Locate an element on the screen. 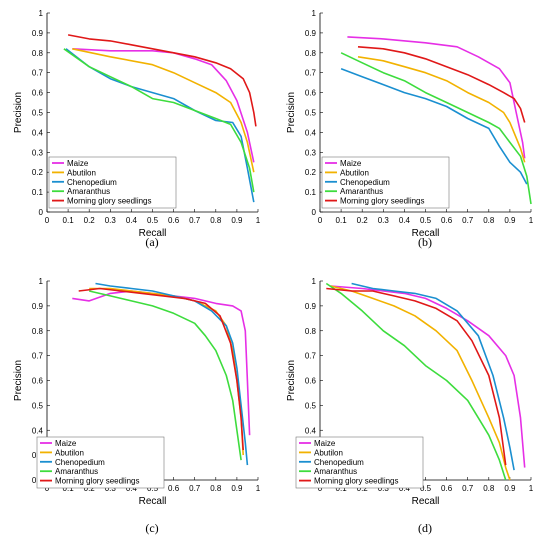  panel-caption: (d) is located at coordinates (425, 528).